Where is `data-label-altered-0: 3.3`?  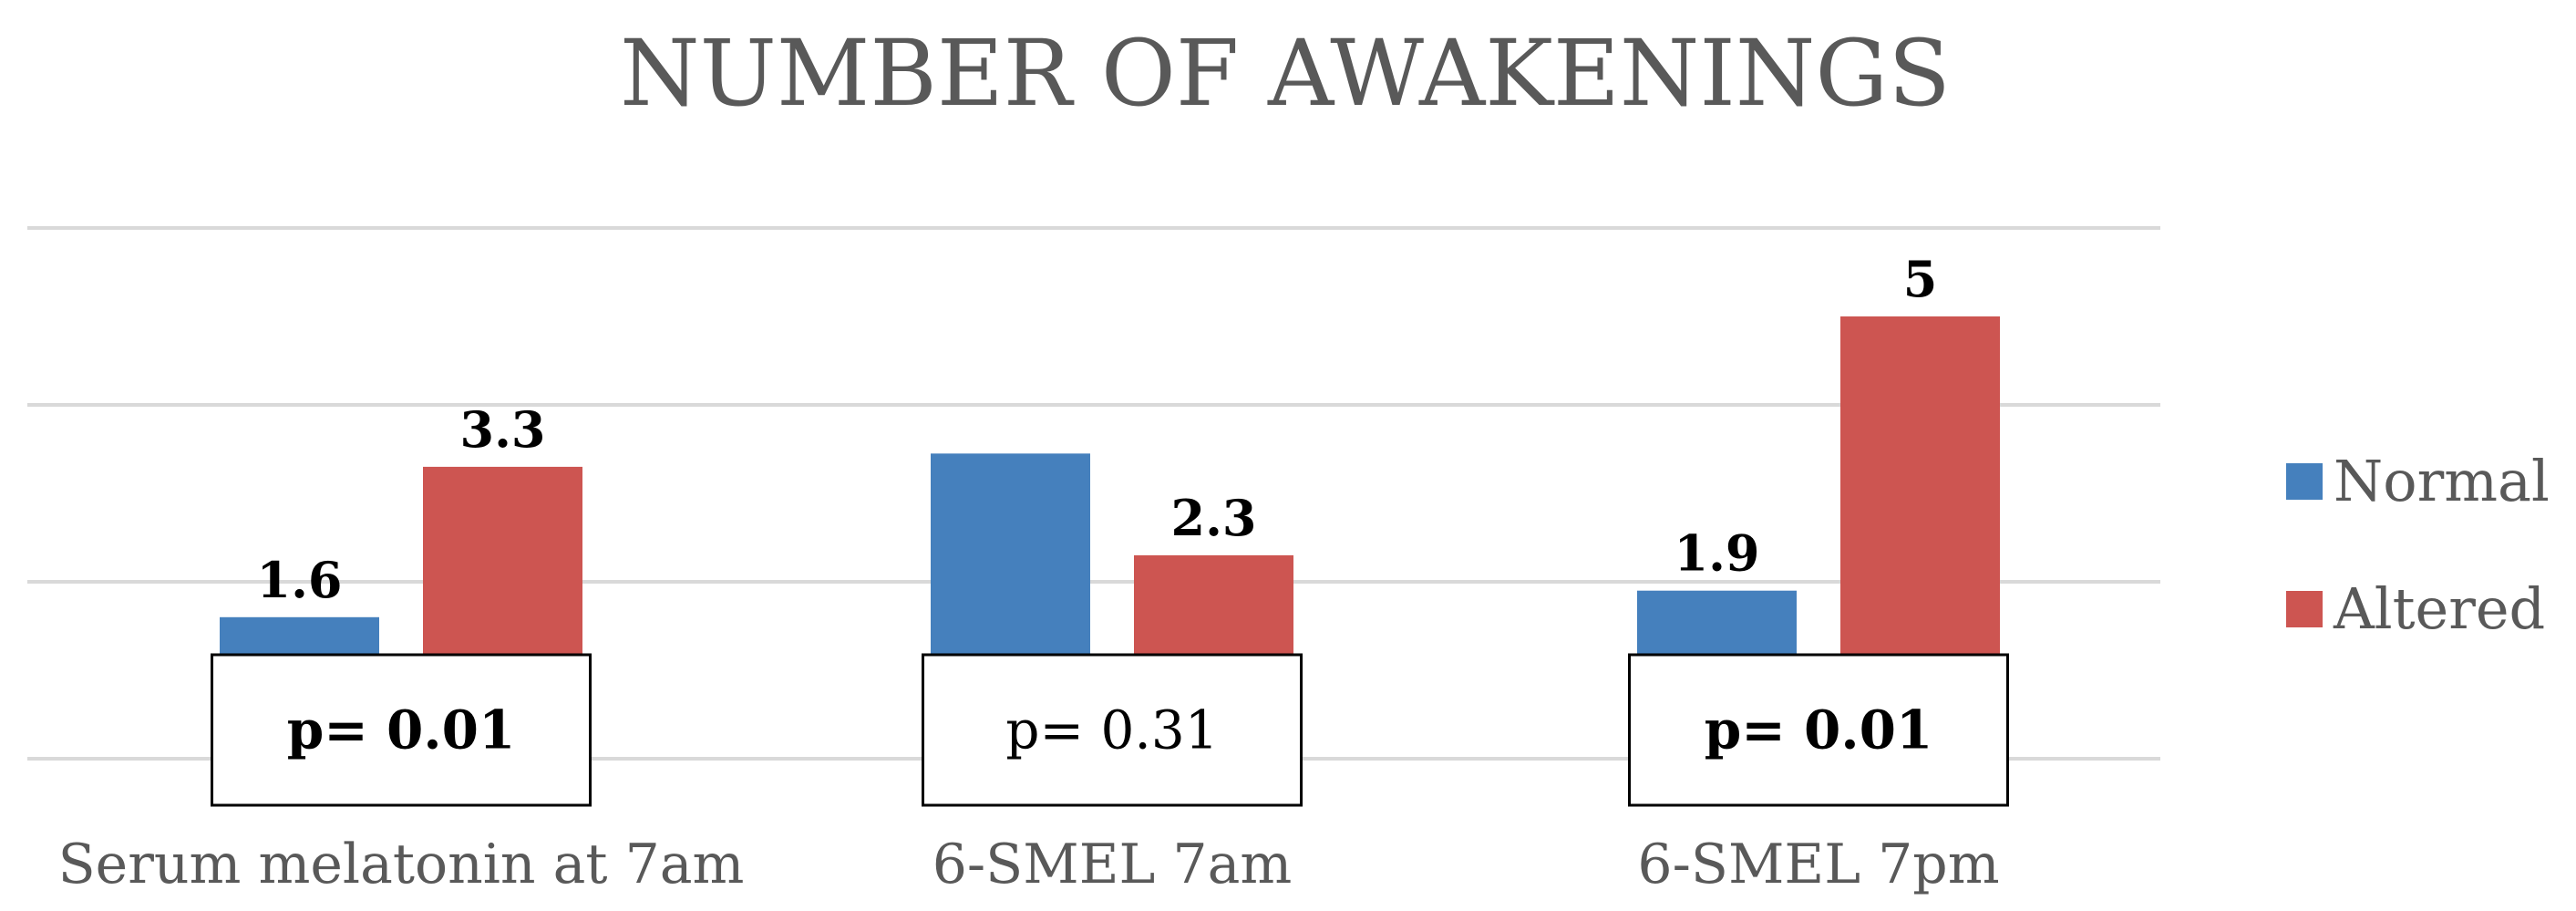
data-label-altered-0: 3.3 is located at coordinates (503, 429).